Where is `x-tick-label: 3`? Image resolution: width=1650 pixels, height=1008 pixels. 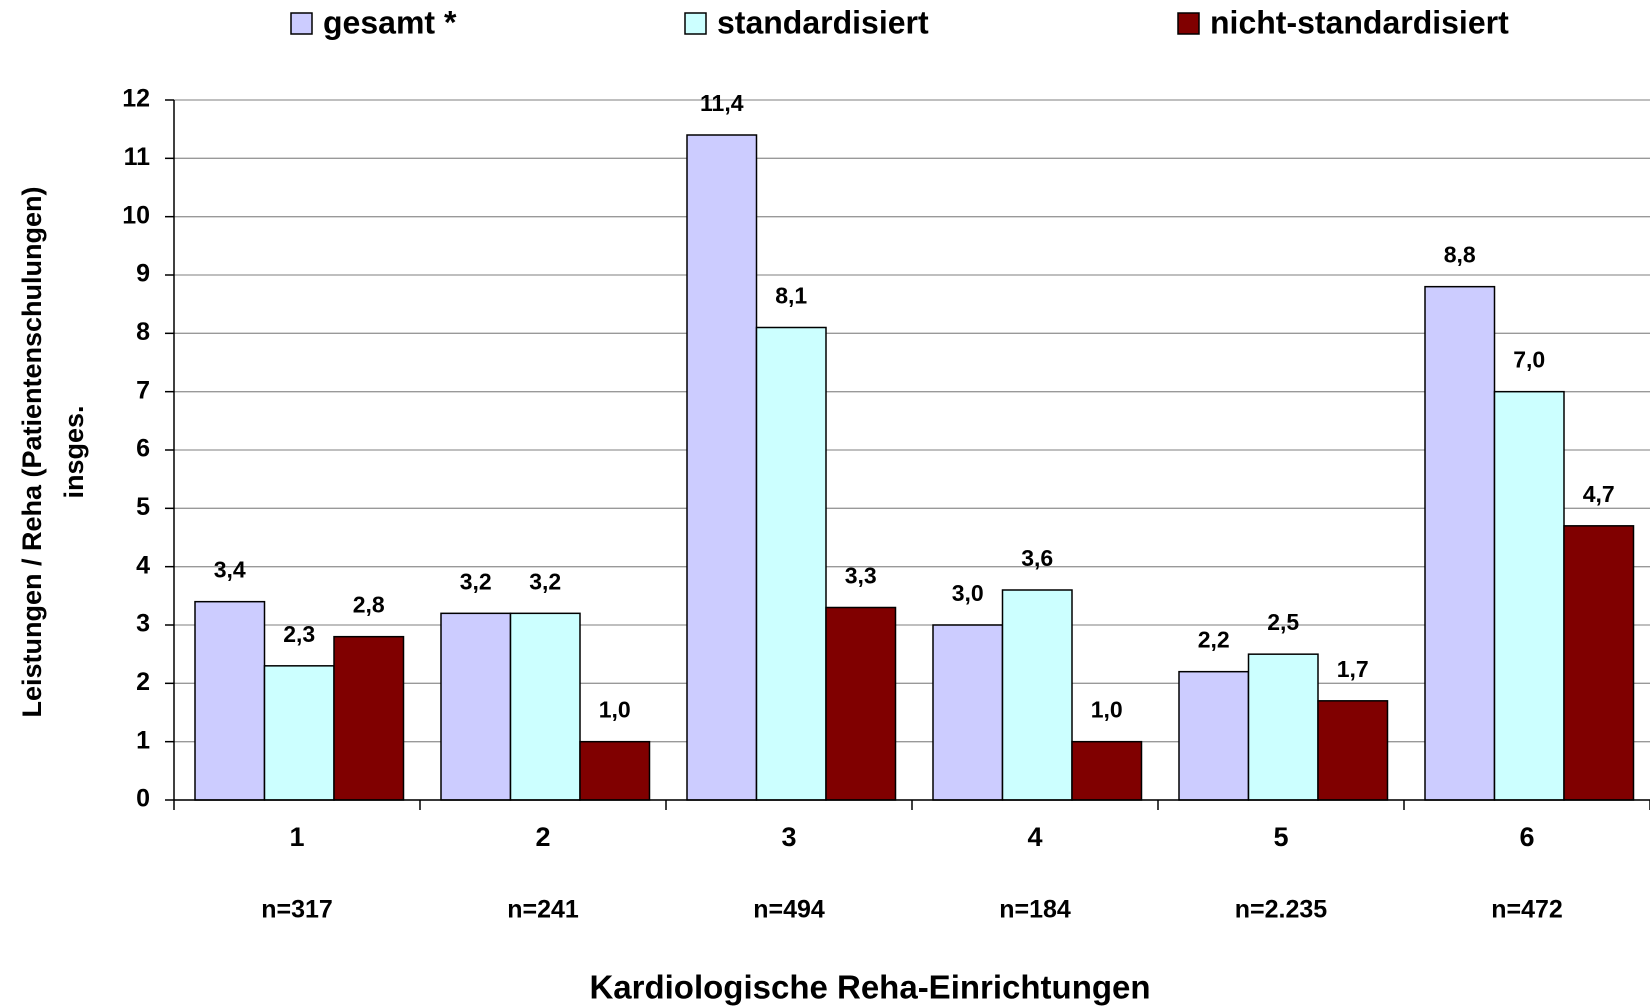 x-tick-label: 3 is located at coordinates (788, 837).